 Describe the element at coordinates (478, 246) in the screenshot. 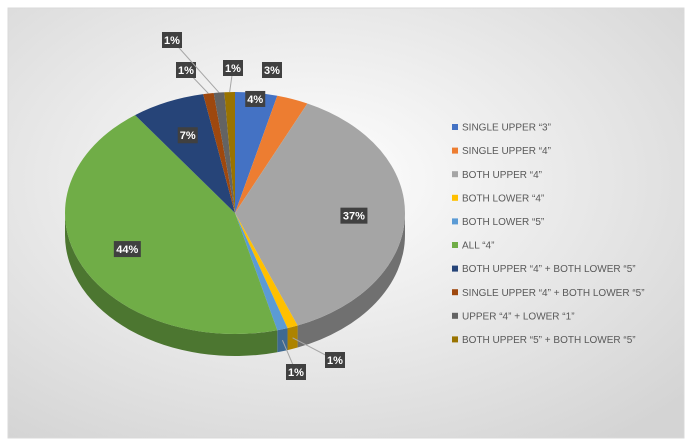

I see `legend-label: ALL “4”` at that location.